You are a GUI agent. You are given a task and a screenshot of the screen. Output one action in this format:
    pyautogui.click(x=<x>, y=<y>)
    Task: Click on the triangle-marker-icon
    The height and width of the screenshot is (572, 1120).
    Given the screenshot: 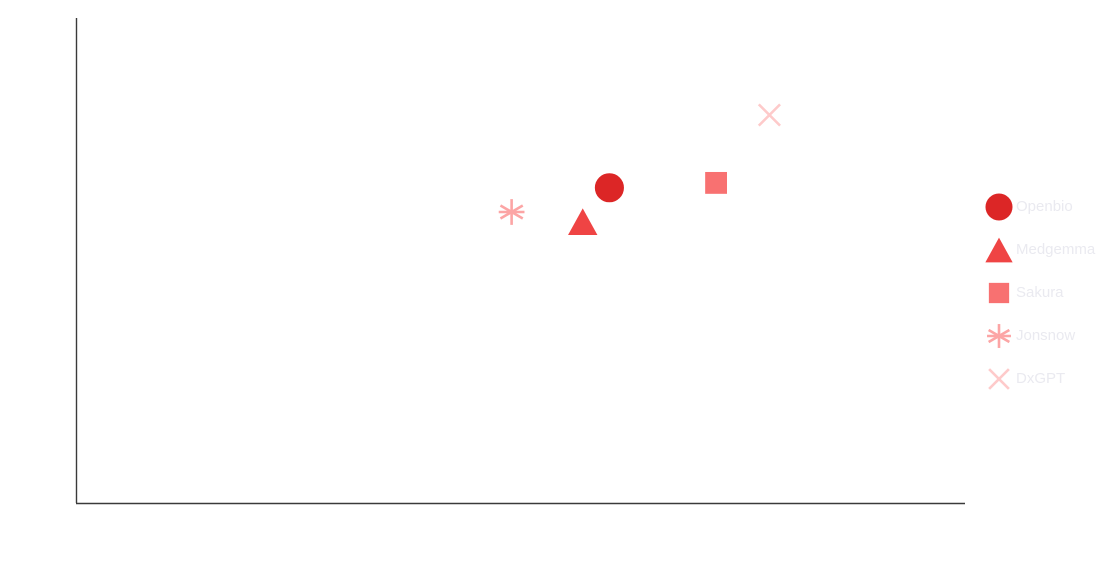 What is the action you would take?
    pyautogui.click(x=999, y=249)
    